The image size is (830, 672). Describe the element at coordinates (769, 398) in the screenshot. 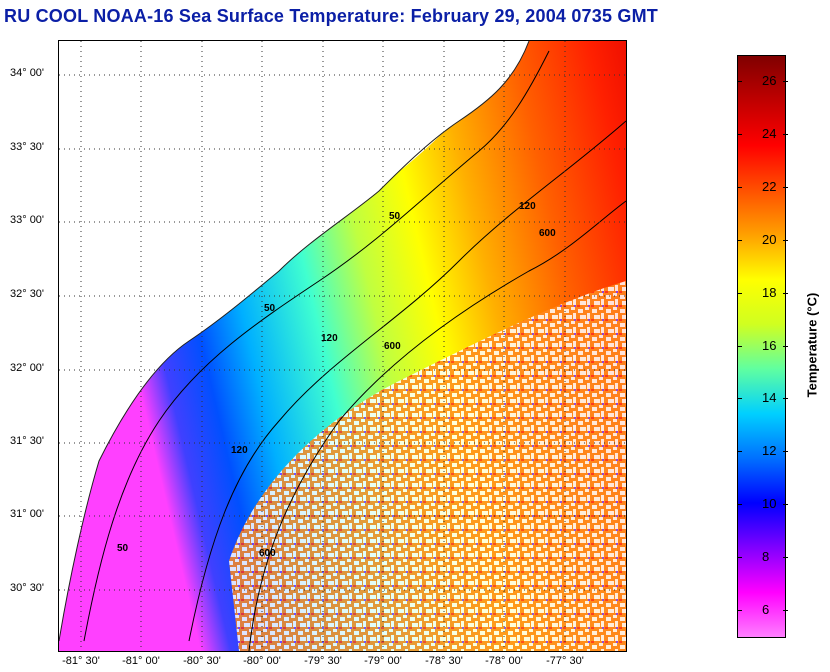

I see `colorbar-tick-label: 14` at that location.